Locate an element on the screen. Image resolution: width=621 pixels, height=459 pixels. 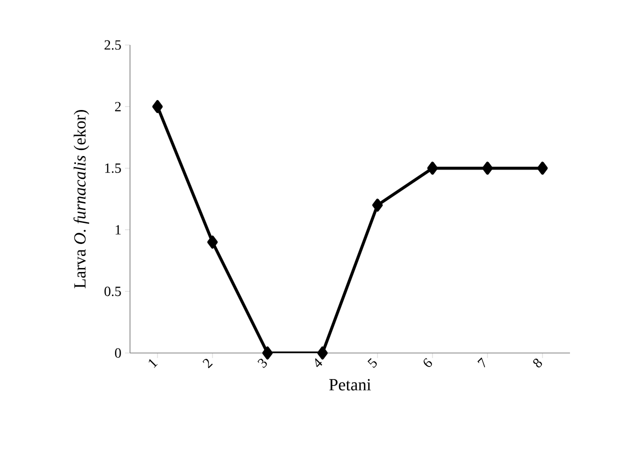
y-tick-label: 0 is located at coordinates (118, 353).